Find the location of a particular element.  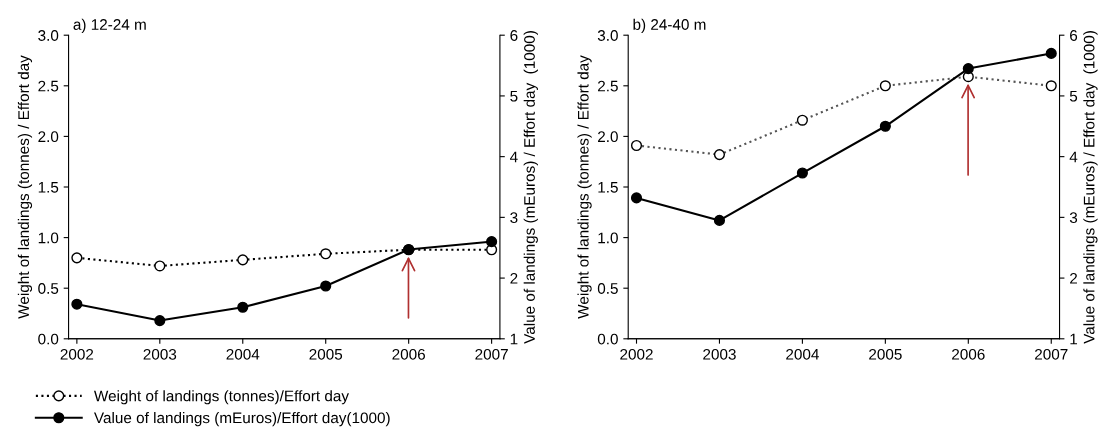

chart-title: b) 24-40 m is located at coordinates (669, 25).